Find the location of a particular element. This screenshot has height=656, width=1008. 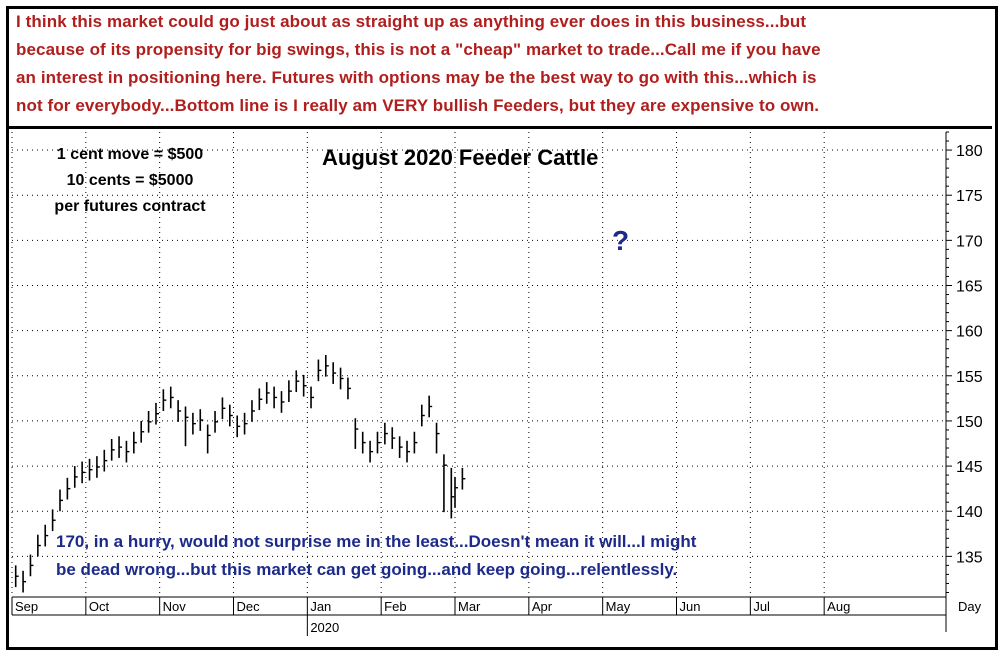

y-tick-label: 180 is located at coordinates (969, 151).